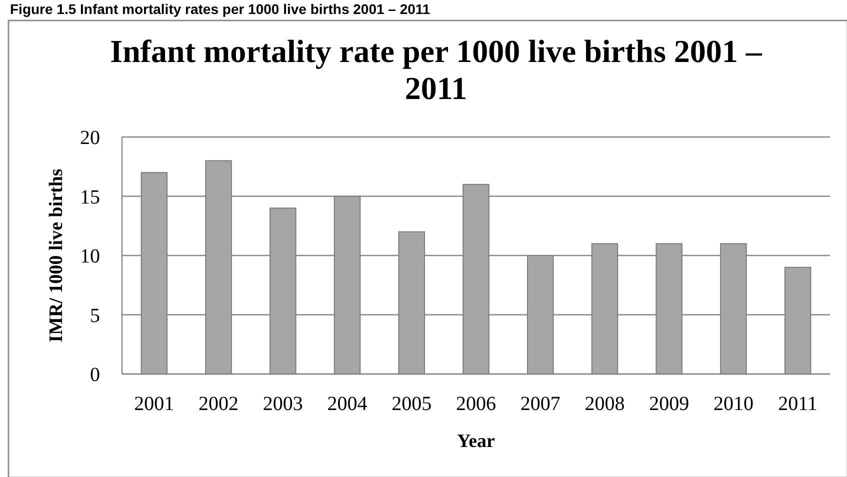  I want to click on y-tick-label: 10, so click(90, 257).